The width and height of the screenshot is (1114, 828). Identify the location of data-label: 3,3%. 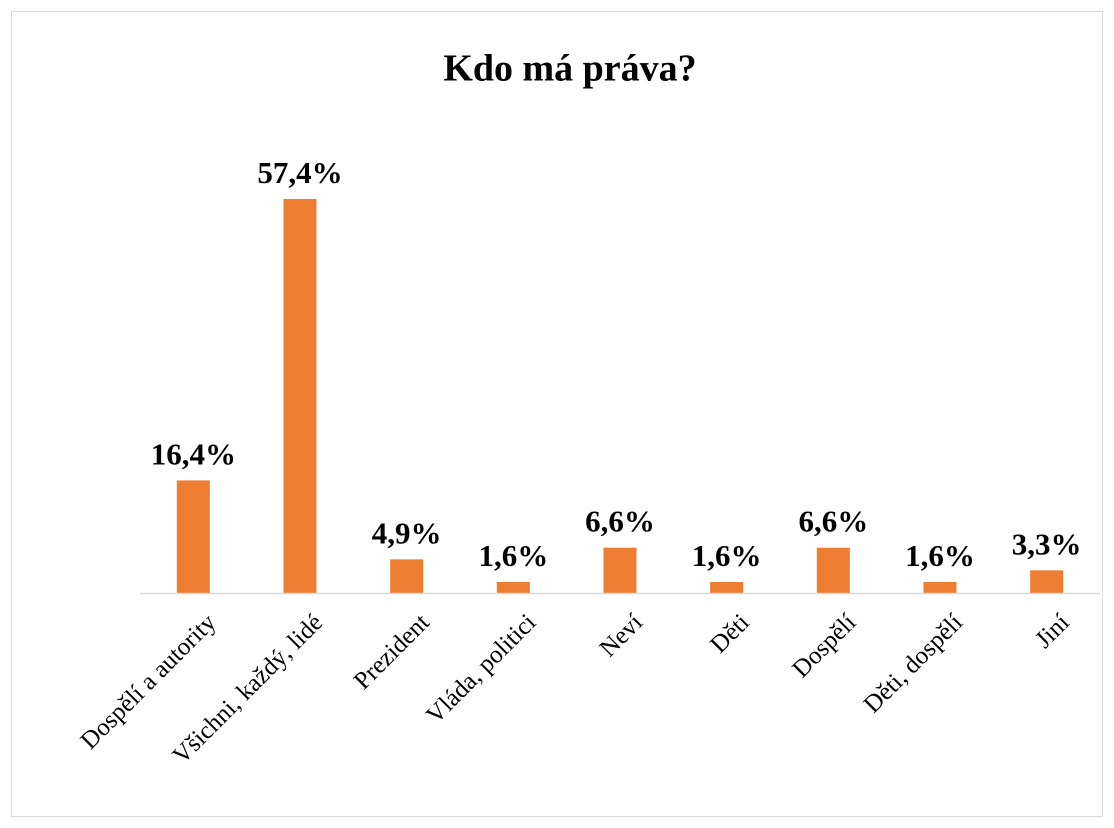
(1047, 543).